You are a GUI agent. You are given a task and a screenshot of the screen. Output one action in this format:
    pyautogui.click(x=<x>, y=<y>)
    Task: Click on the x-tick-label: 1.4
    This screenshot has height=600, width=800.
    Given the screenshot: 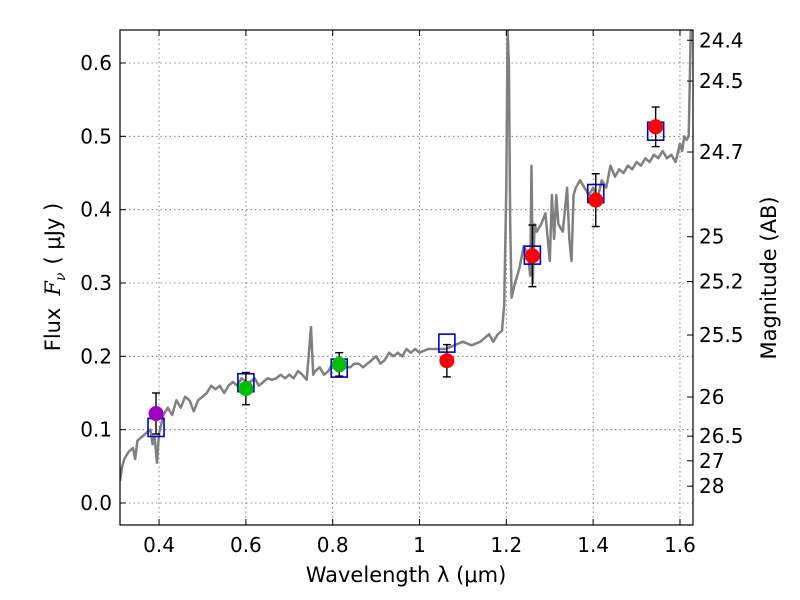 What is the action you would take?
    pyautogui.click(x=593, y=545)
    